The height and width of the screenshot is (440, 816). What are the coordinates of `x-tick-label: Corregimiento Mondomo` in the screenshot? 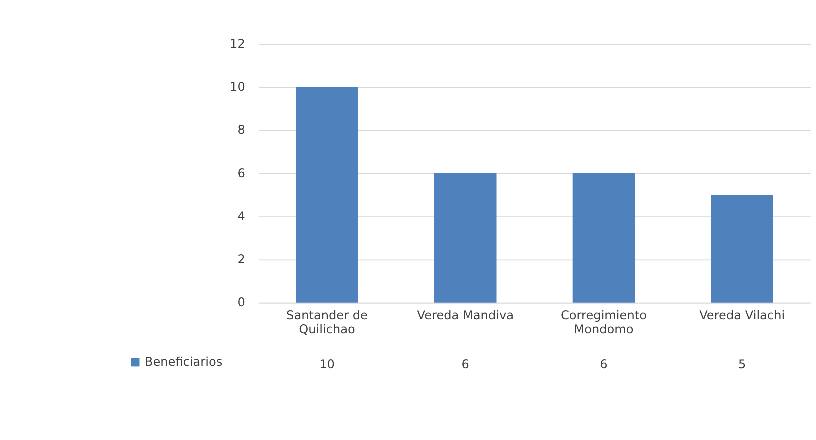 It's located at (604, 322).